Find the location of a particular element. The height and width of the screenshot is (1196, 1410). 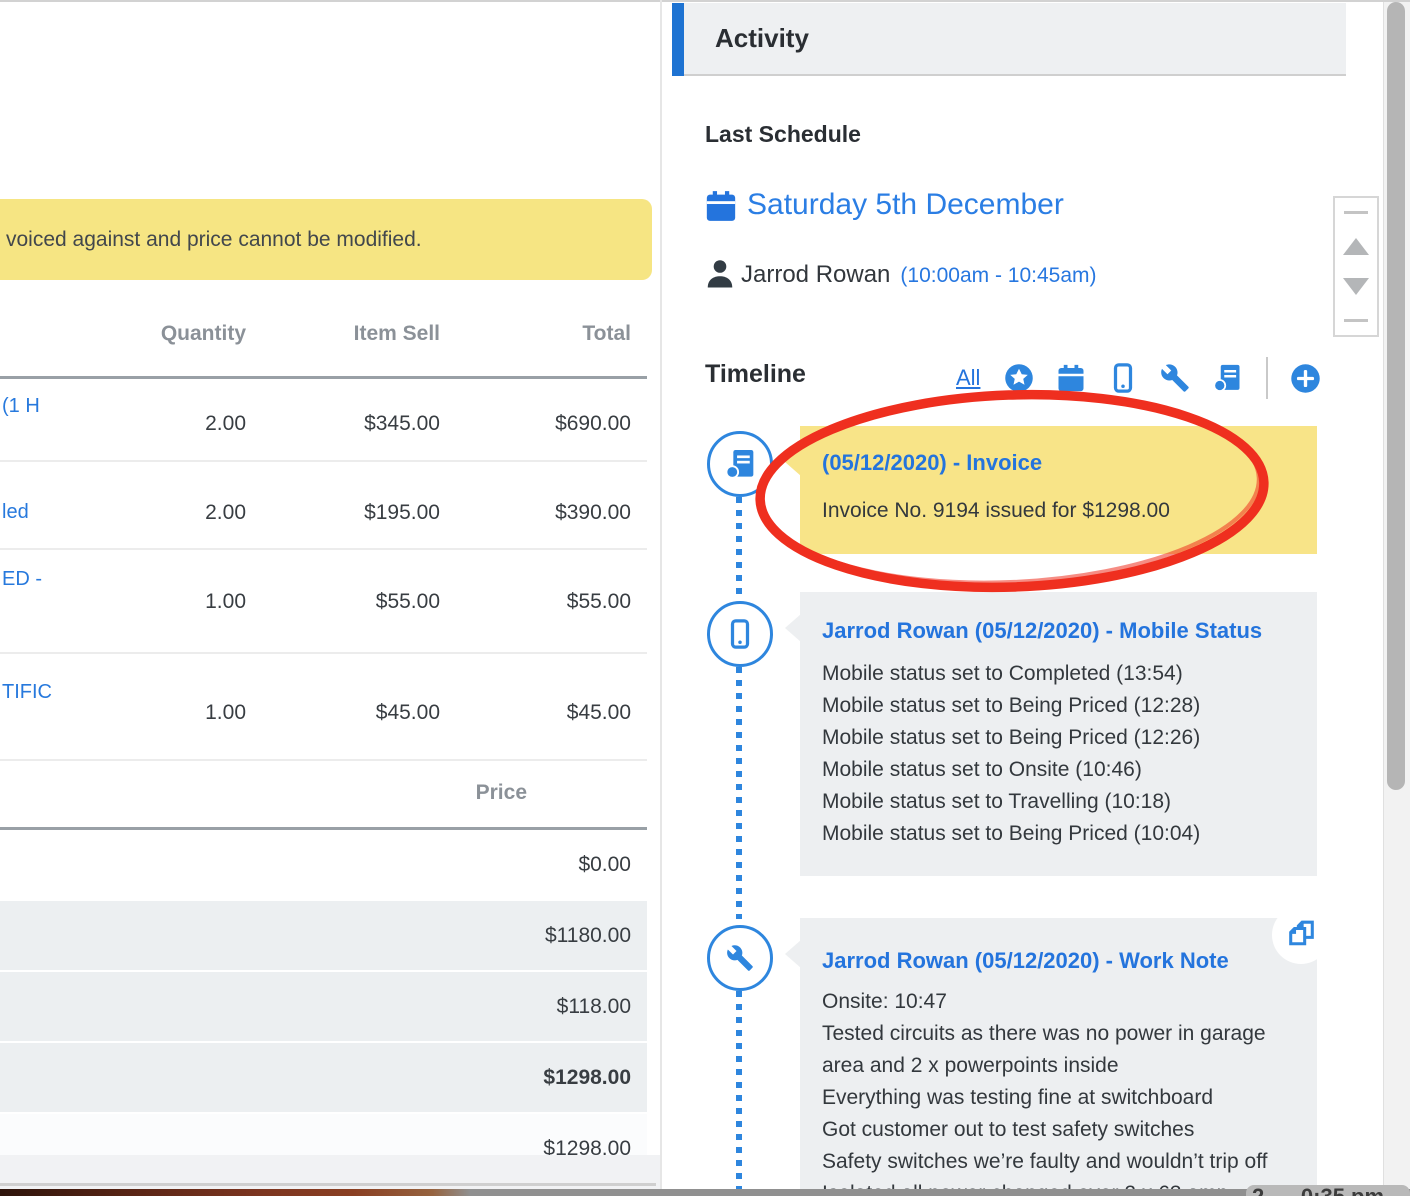

column-header-price: Price is located at coordinates (501, 792).